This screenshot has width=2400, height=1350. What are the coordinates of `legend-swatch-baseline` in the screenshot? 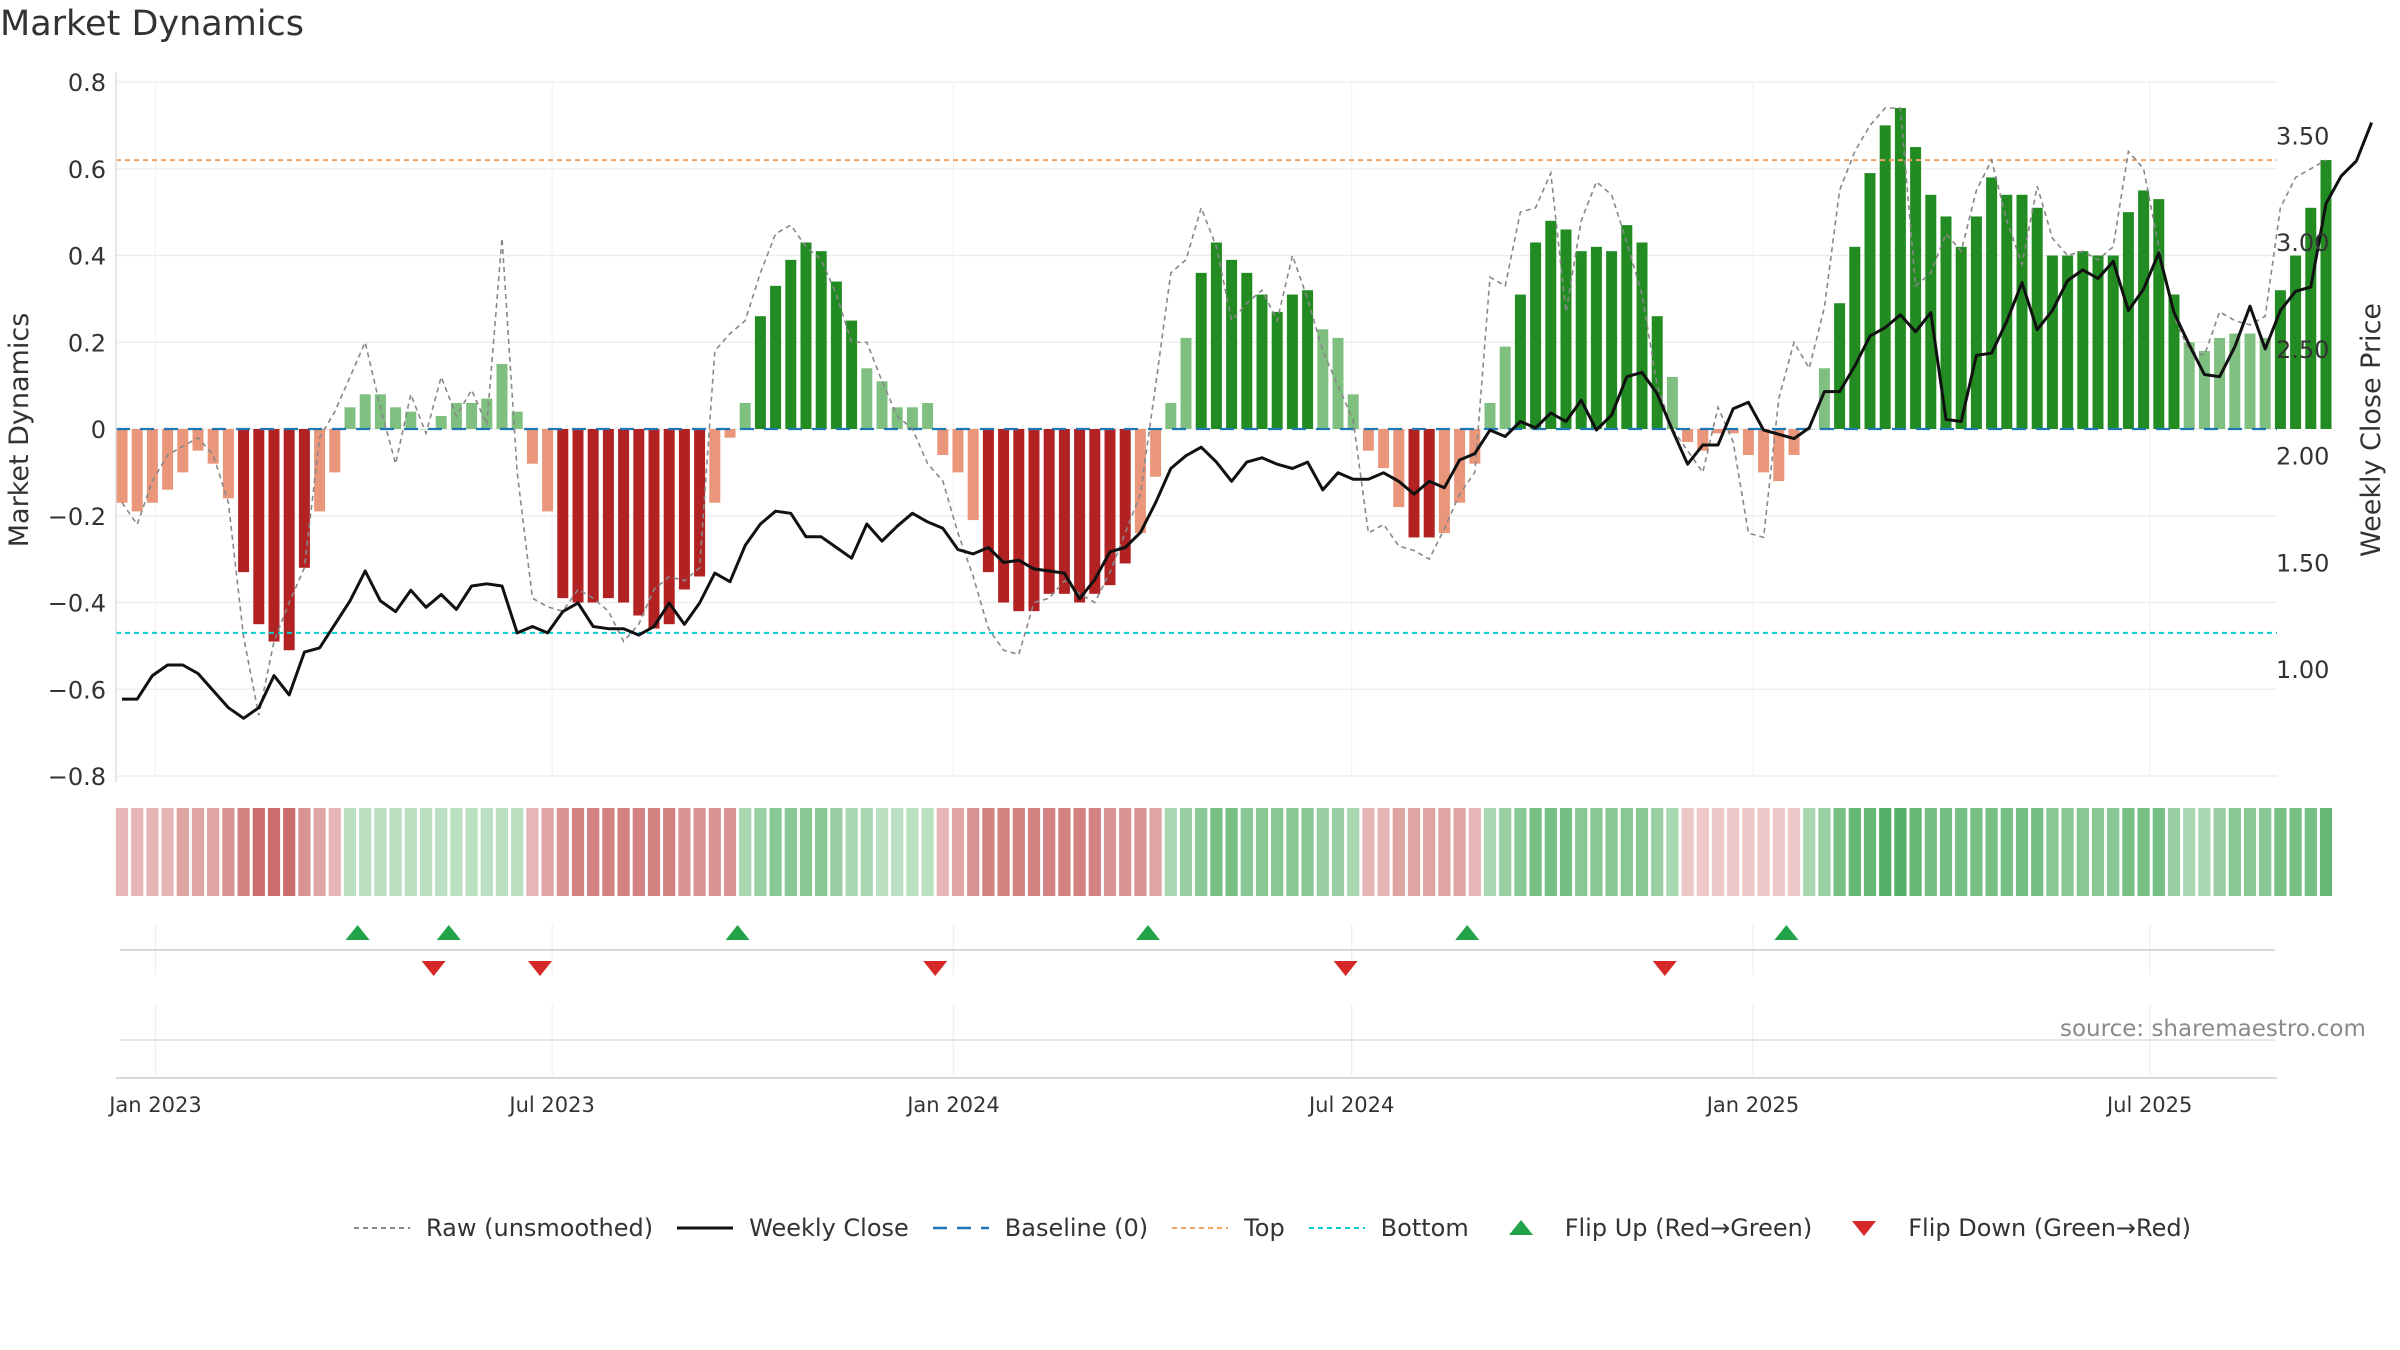 It's located at (960, 1228).